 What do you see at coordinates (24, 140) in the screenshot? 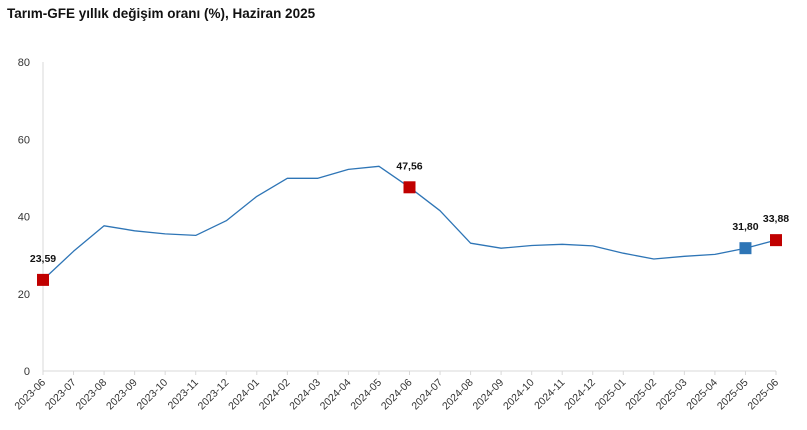
I see `y-tick-label: 60` at bounding box center [24, 140].